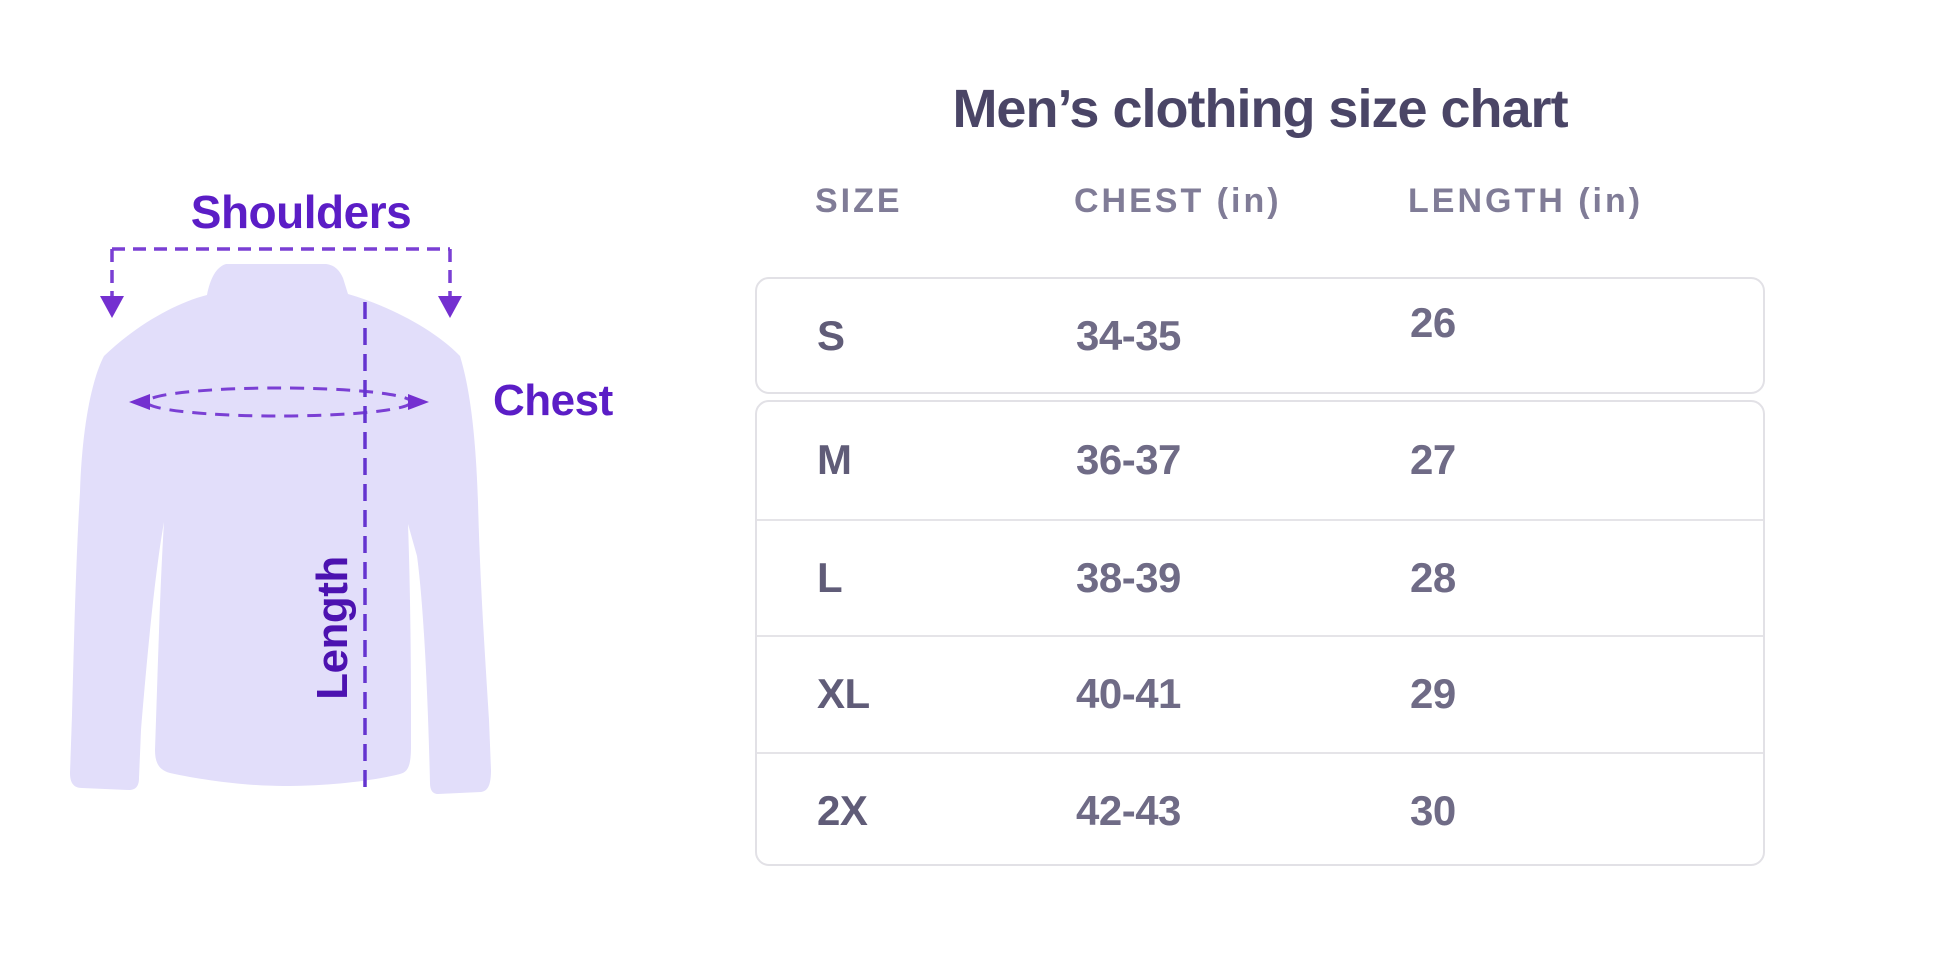  Describe the element at coordinates (301, 212) in the screenshot. I see `shoulders-label: Shoulders` at that location.